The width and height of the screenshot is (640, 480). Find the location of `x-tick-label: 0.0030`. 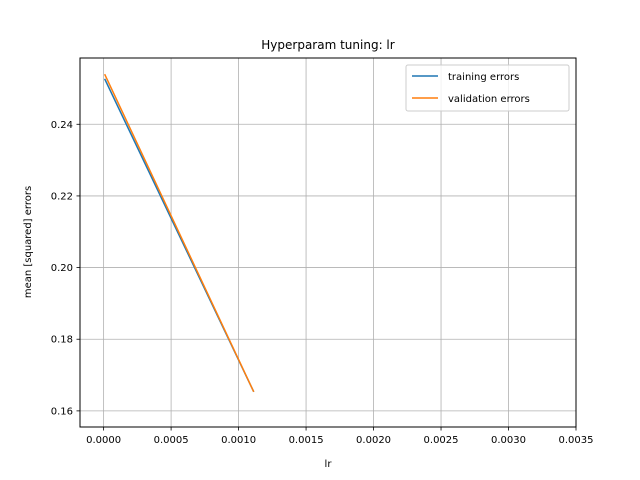

x-tick-label: 0.0030 is located at coordinates (508, 440).